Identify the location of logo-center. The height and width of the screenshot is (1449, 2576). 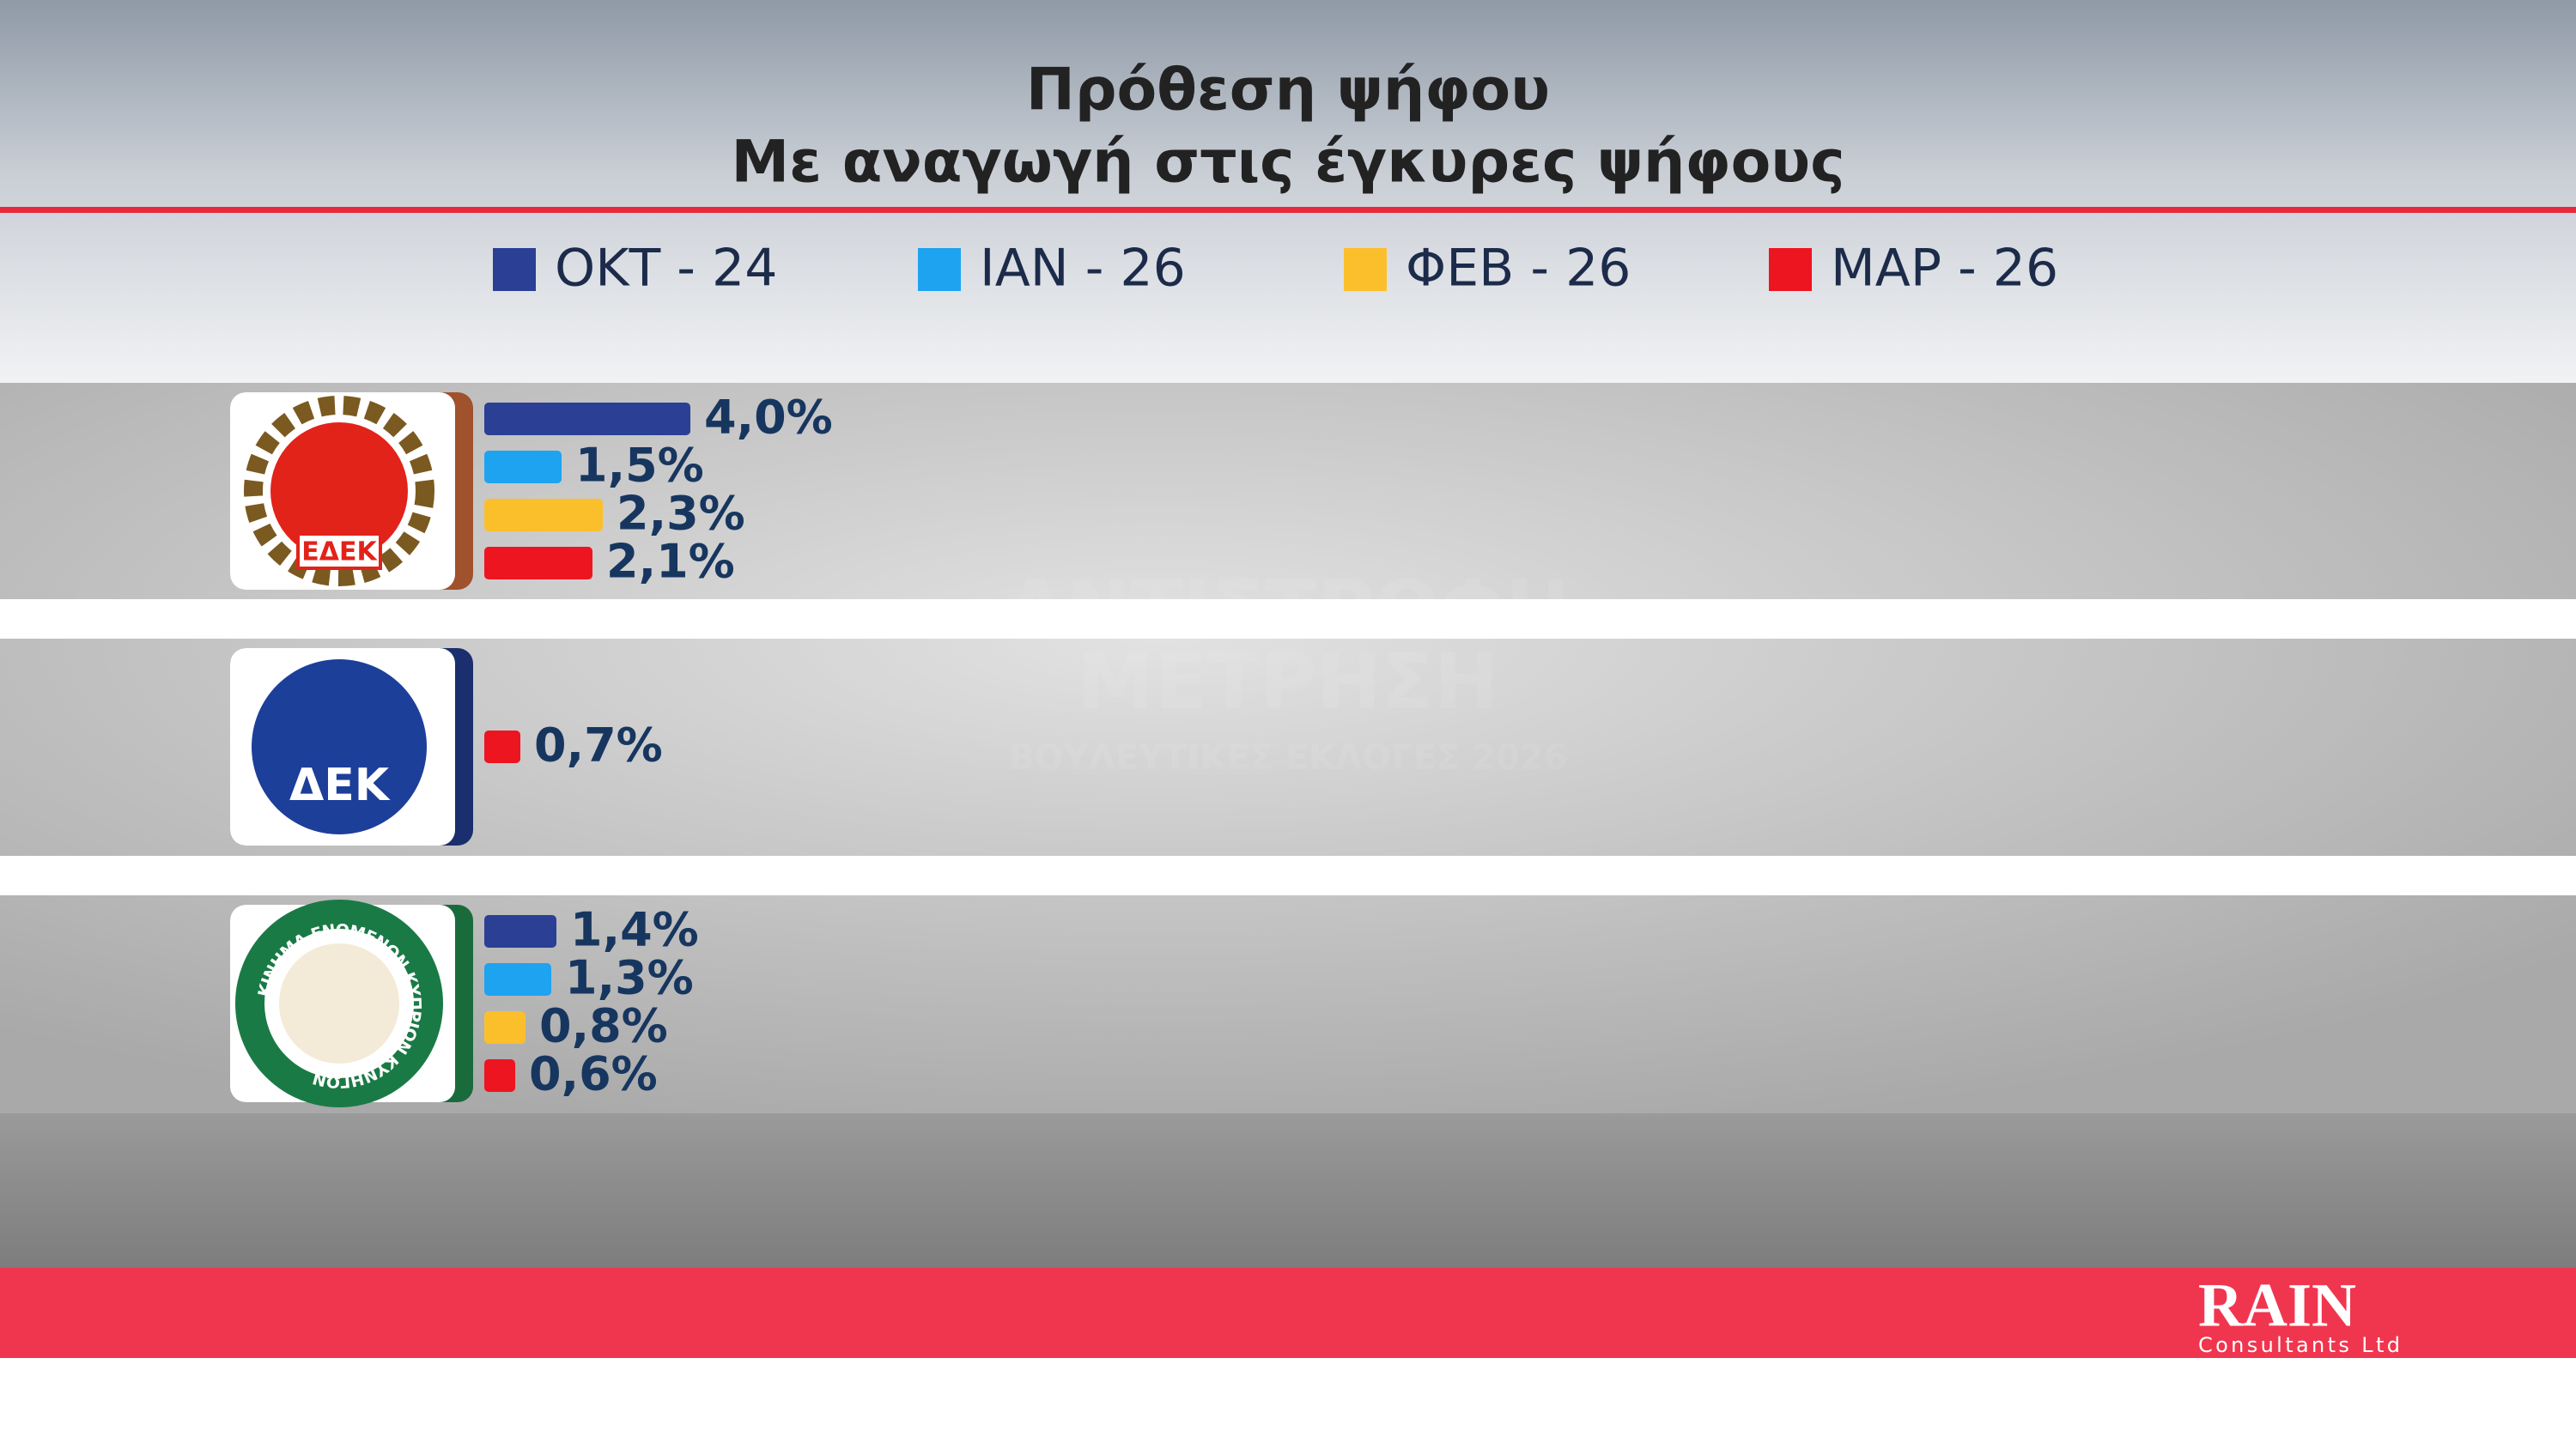
(339, 1004).